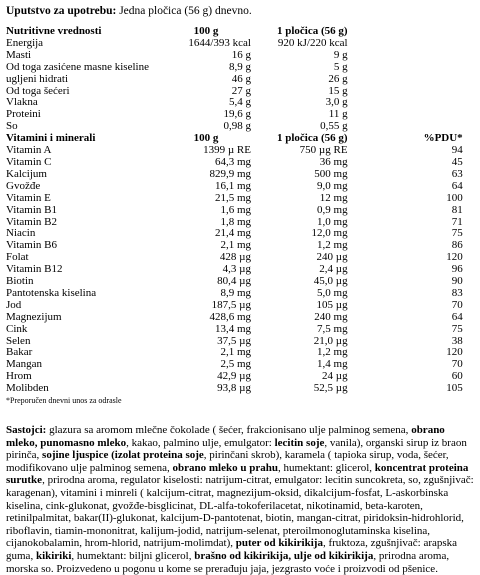 This screenshot has height=575, width=480. I want to click on table-row: Selen 37,5 µg 21,0 µg 38, so click(234, 341).